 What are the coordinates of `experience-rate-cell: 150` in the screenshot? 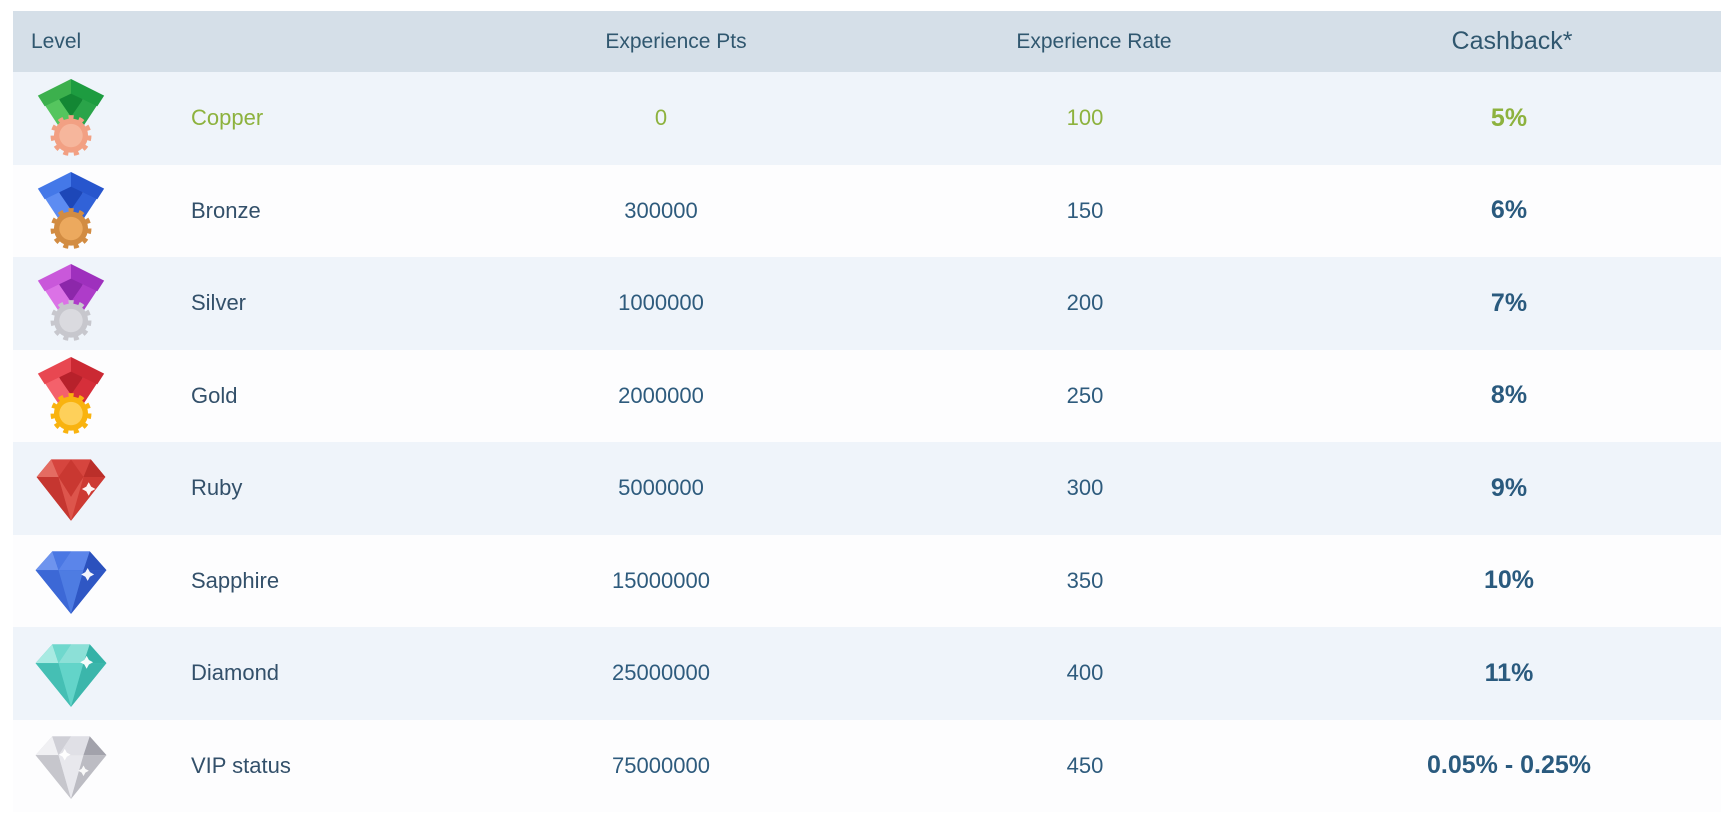 It's located at (1085, 210).